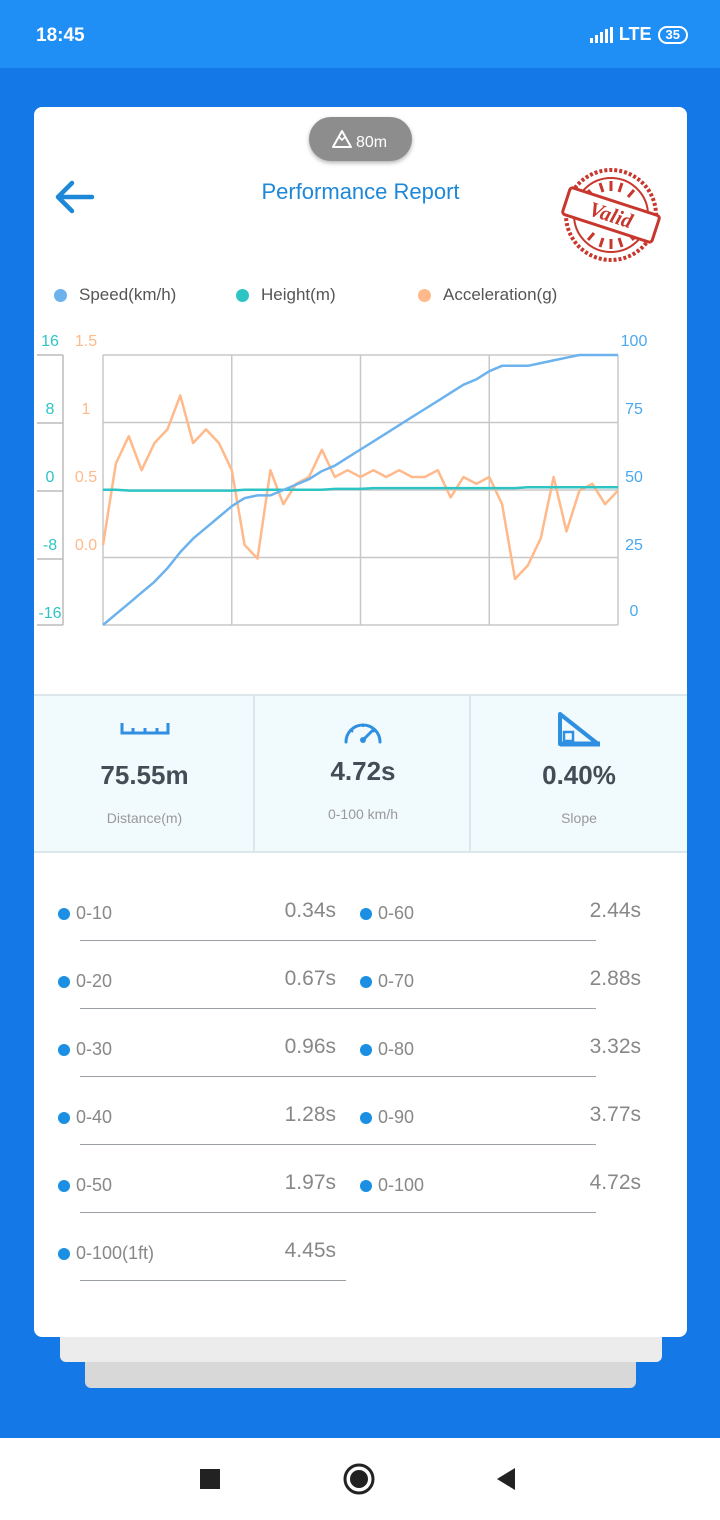  What do you see at coordinates (342, 139) in the screenshot?
I see `mountain-icon` at bounding box center [342, 139].